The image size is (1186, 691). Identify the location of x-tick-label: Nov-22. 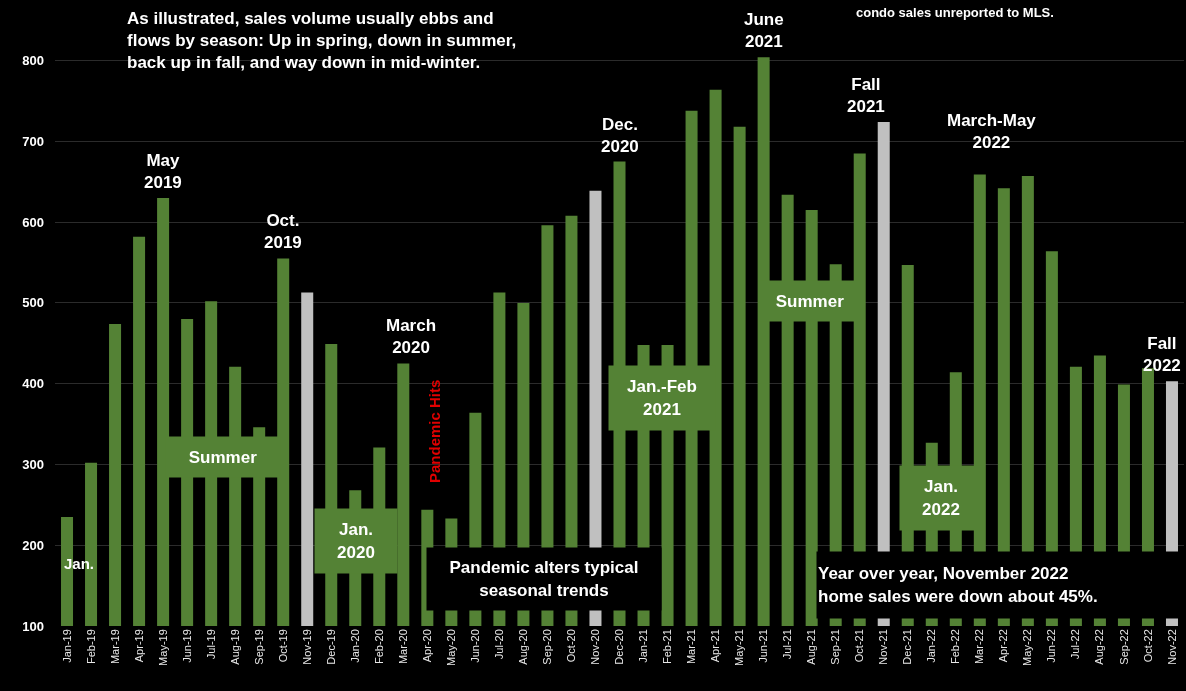
(1171, 647).